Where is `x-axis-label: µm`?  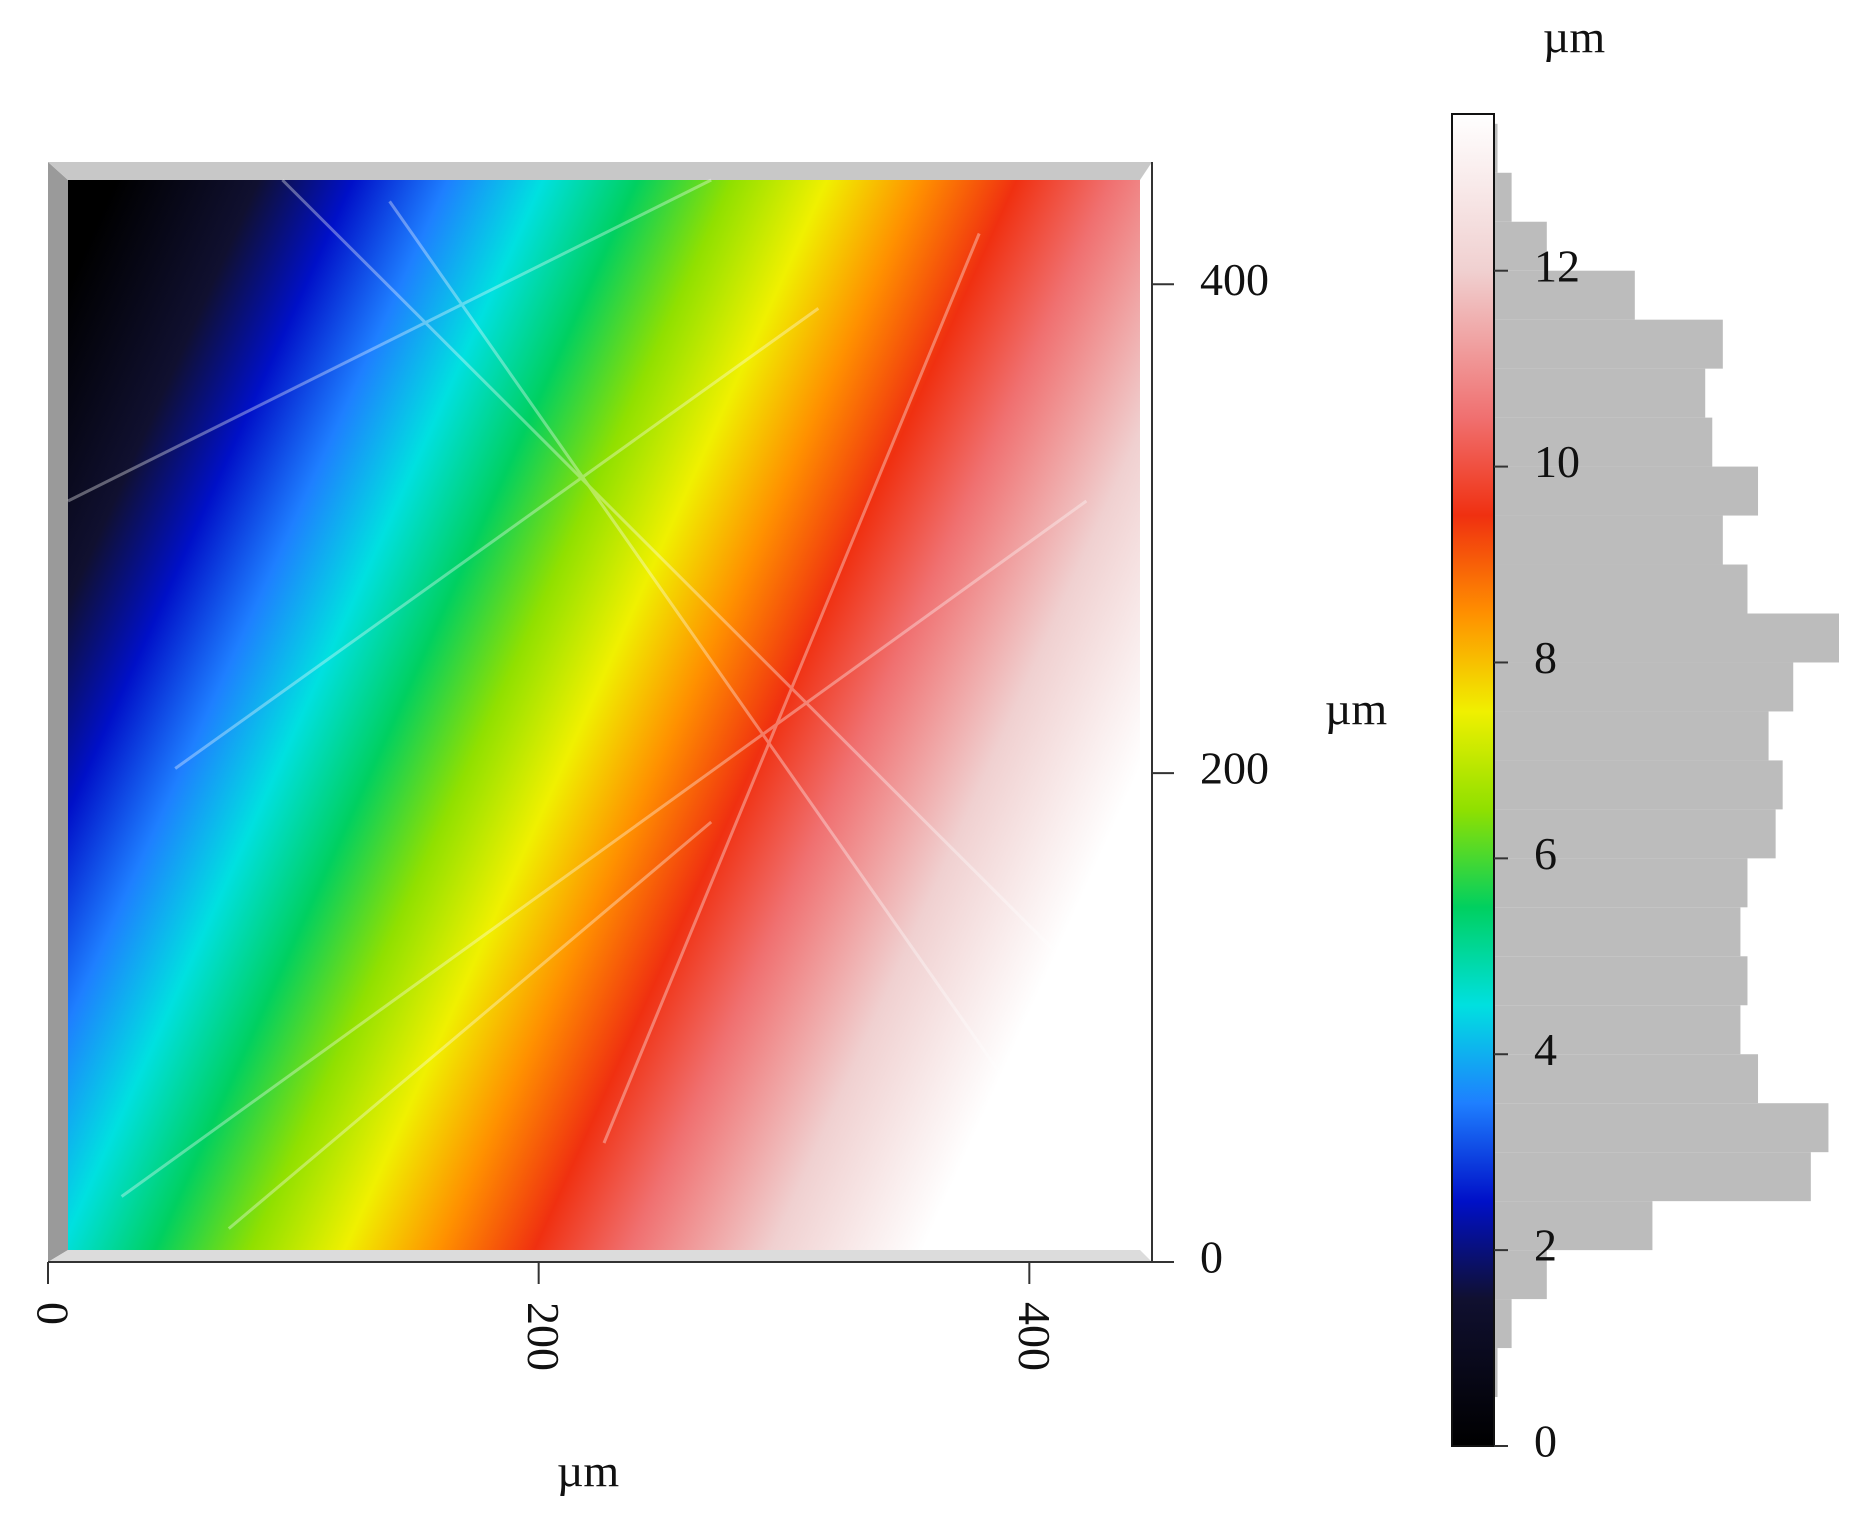
x-axis-label: µm is located at coordinates (588, 1471).